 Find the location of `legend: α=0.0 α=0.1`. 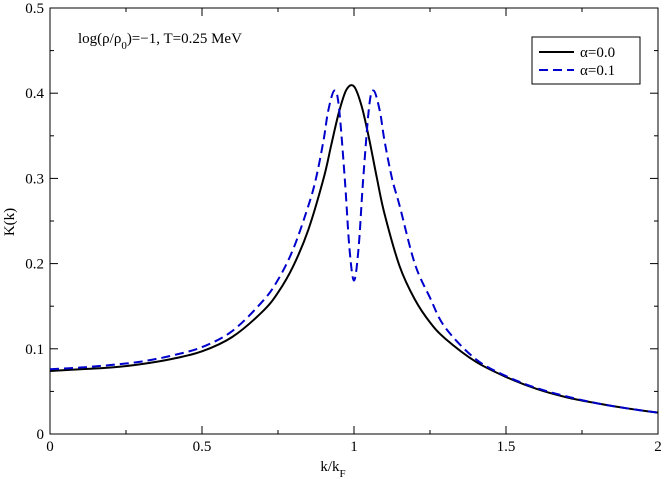

legend: α=0.0 α=0.1 is located at coordinates (586, 60).